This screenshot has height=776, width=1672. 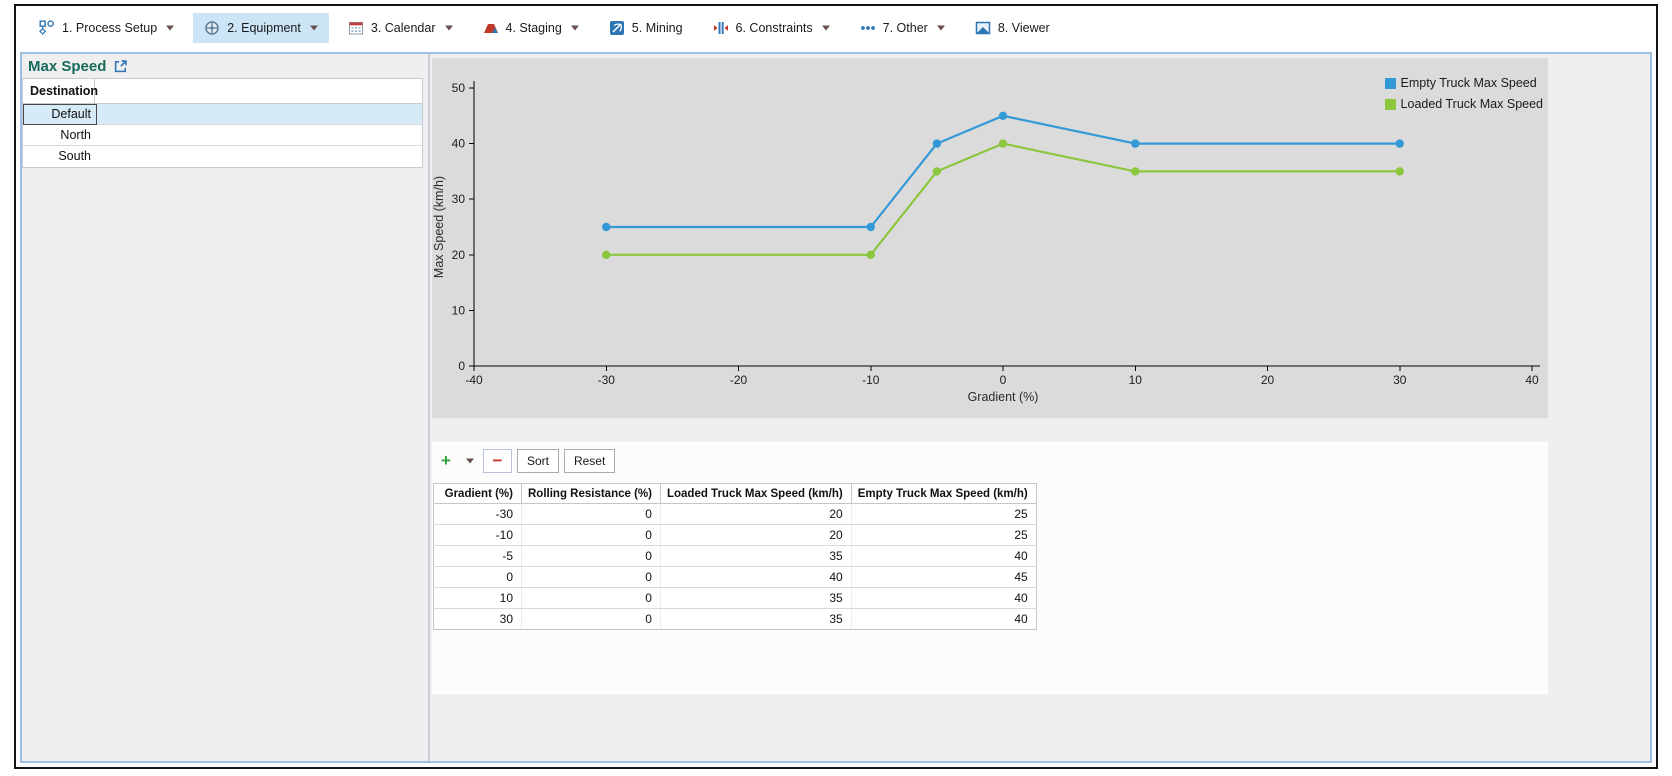 I want to click on svg-text: 50, so click(x=459, y=88).